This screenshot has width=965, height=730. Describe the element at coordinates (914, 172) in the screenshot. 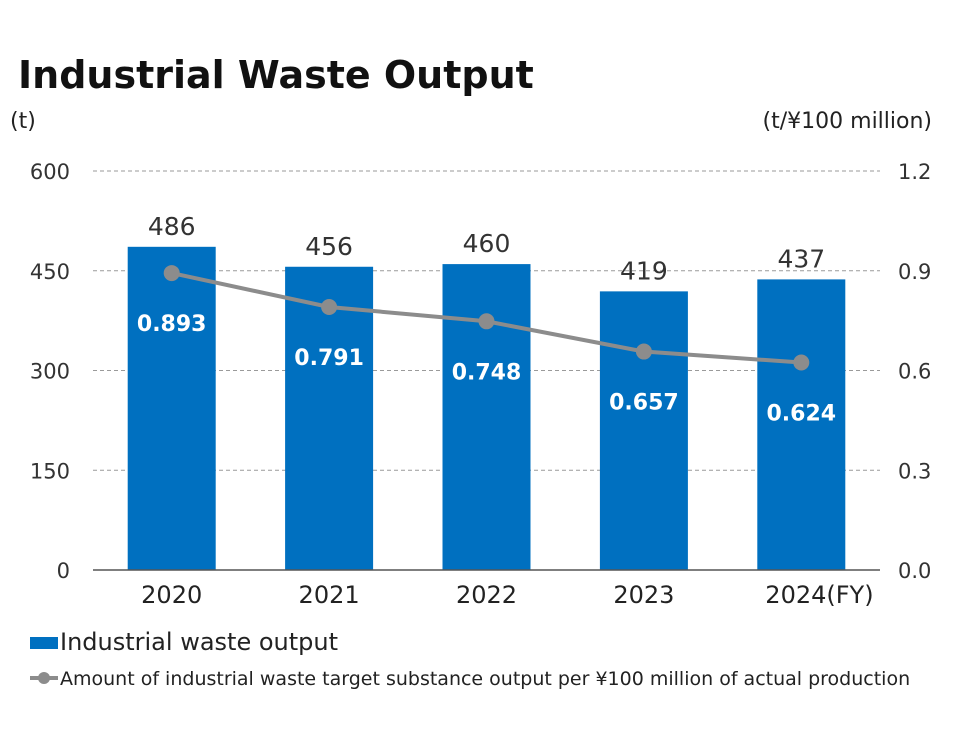

I see `right-tick-label: 1.2` at that location.